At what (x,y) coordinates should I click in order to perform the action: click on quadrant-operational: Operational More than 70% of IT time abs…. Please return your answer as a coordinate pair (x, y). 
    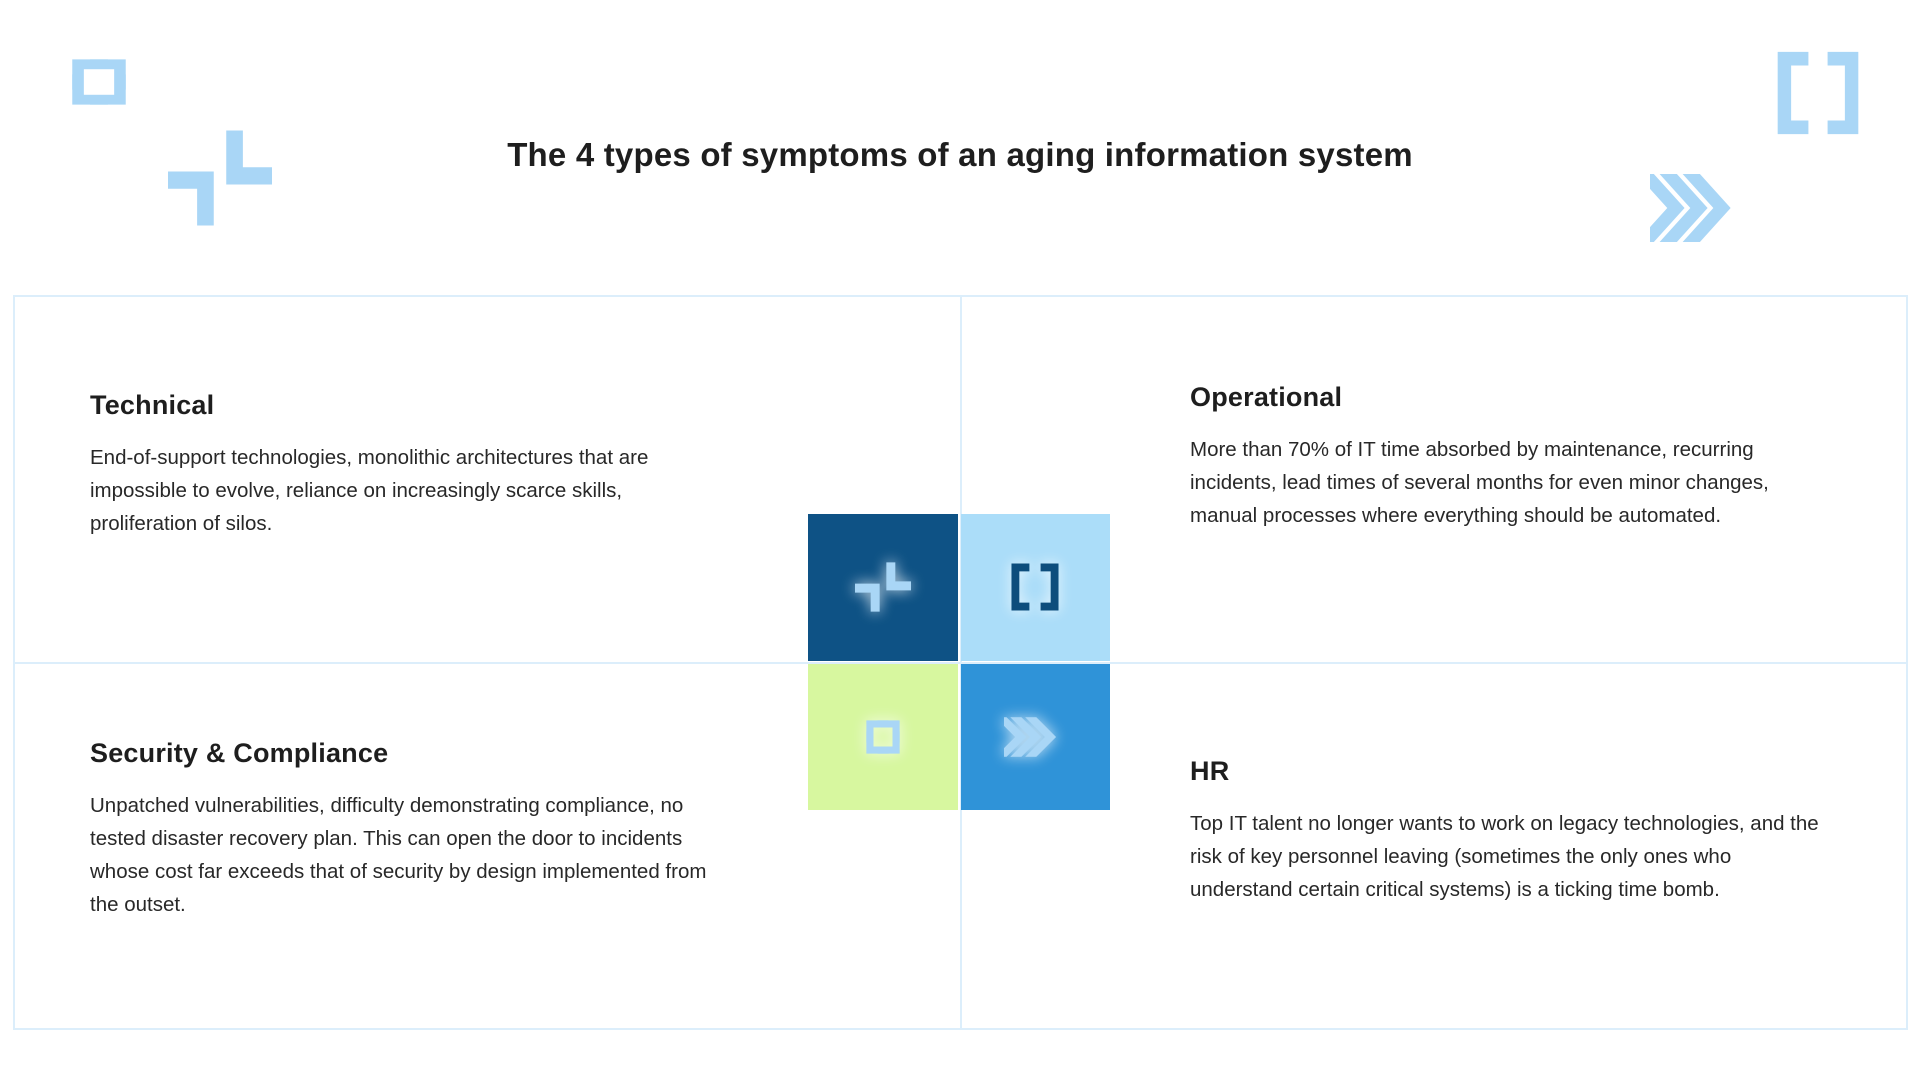
    Looking at the image, I should click on (1500, 457).